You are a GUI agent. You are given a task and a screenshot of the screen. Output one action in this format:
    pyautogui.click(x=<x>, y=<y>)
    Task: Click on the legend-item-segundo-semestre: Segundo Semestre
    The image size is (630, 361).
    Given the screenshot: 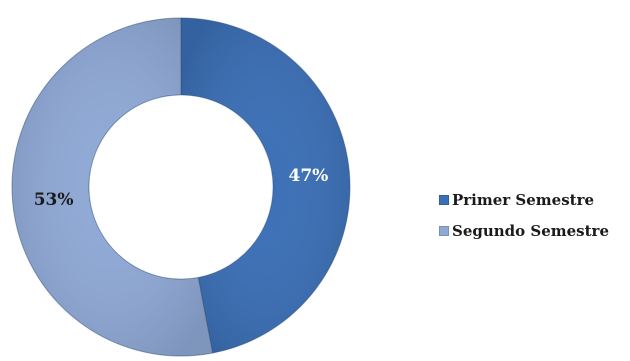 What is the action you would take?
    pyautogui.click(x=524, y=230)
    